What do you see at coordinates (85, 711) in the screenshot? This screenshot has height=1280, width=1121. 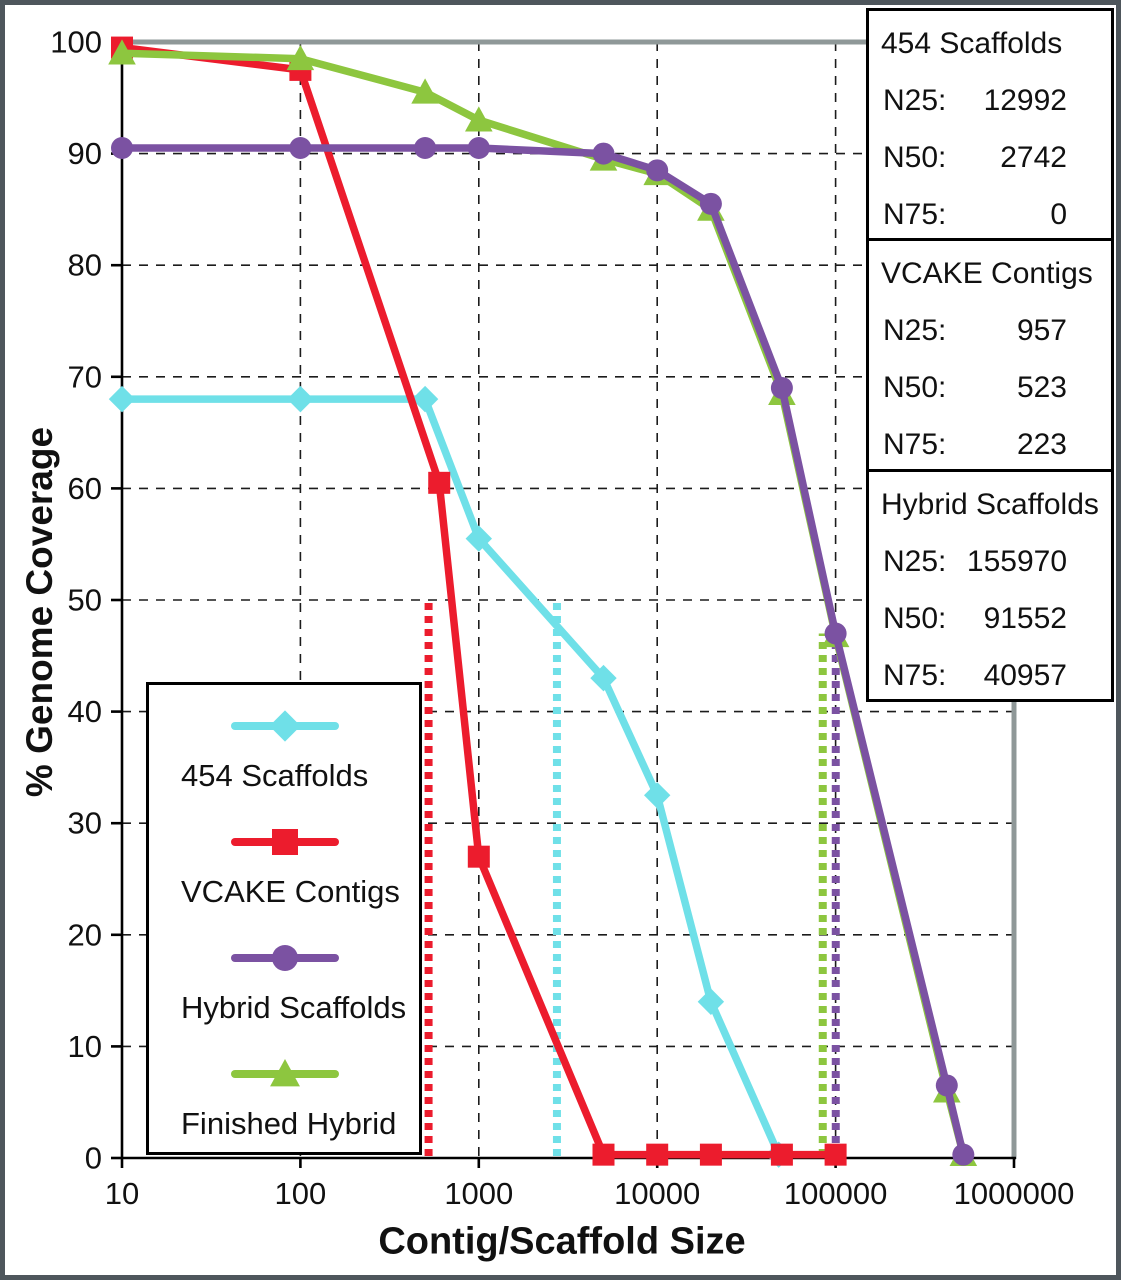 I see `y-tick-label: 40` at bounding box center [85, 711].